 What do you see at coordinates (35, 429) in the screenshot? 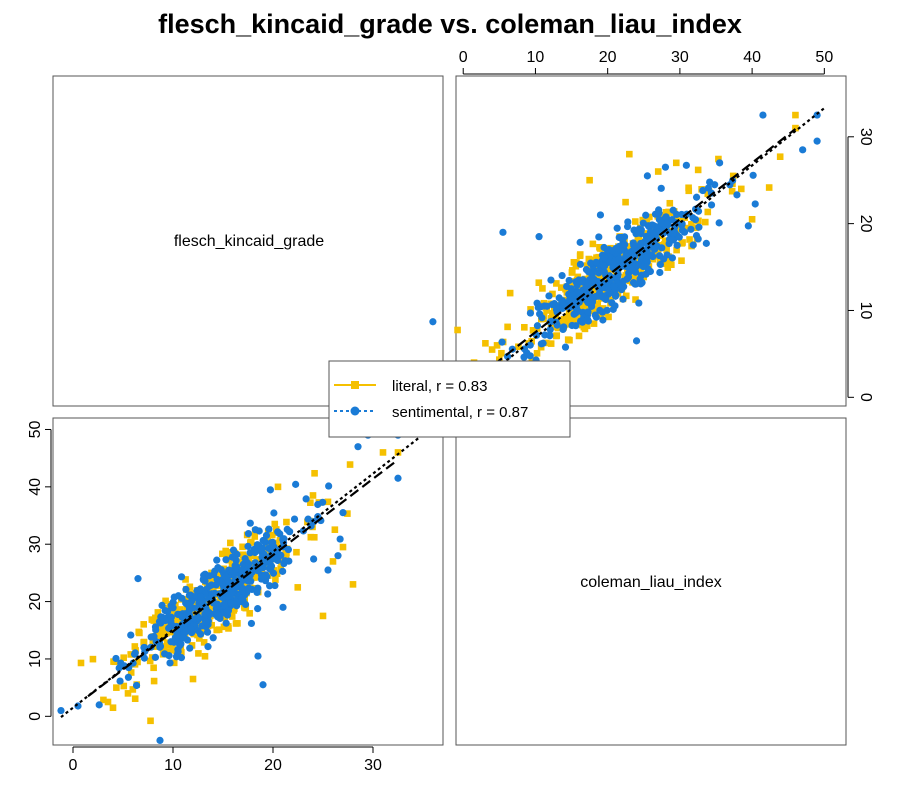
I see `lower-y-tick-label: 50` at bounding box center [35, 429].